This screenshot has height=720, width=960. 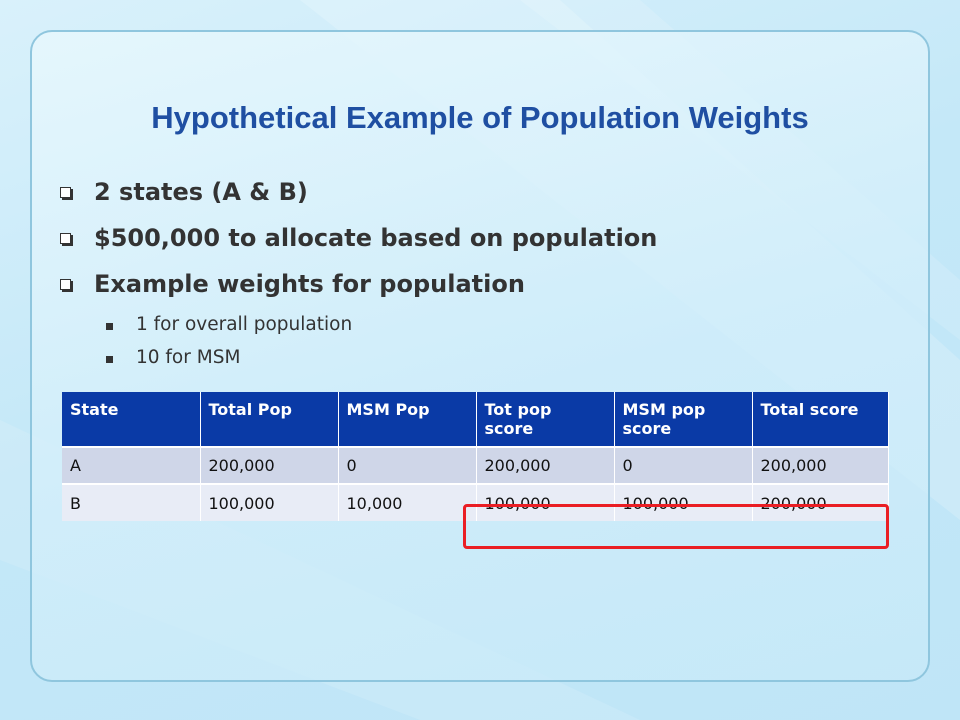 I want to click on header-total-pop: Total Pop, so click(x=269, y=419).